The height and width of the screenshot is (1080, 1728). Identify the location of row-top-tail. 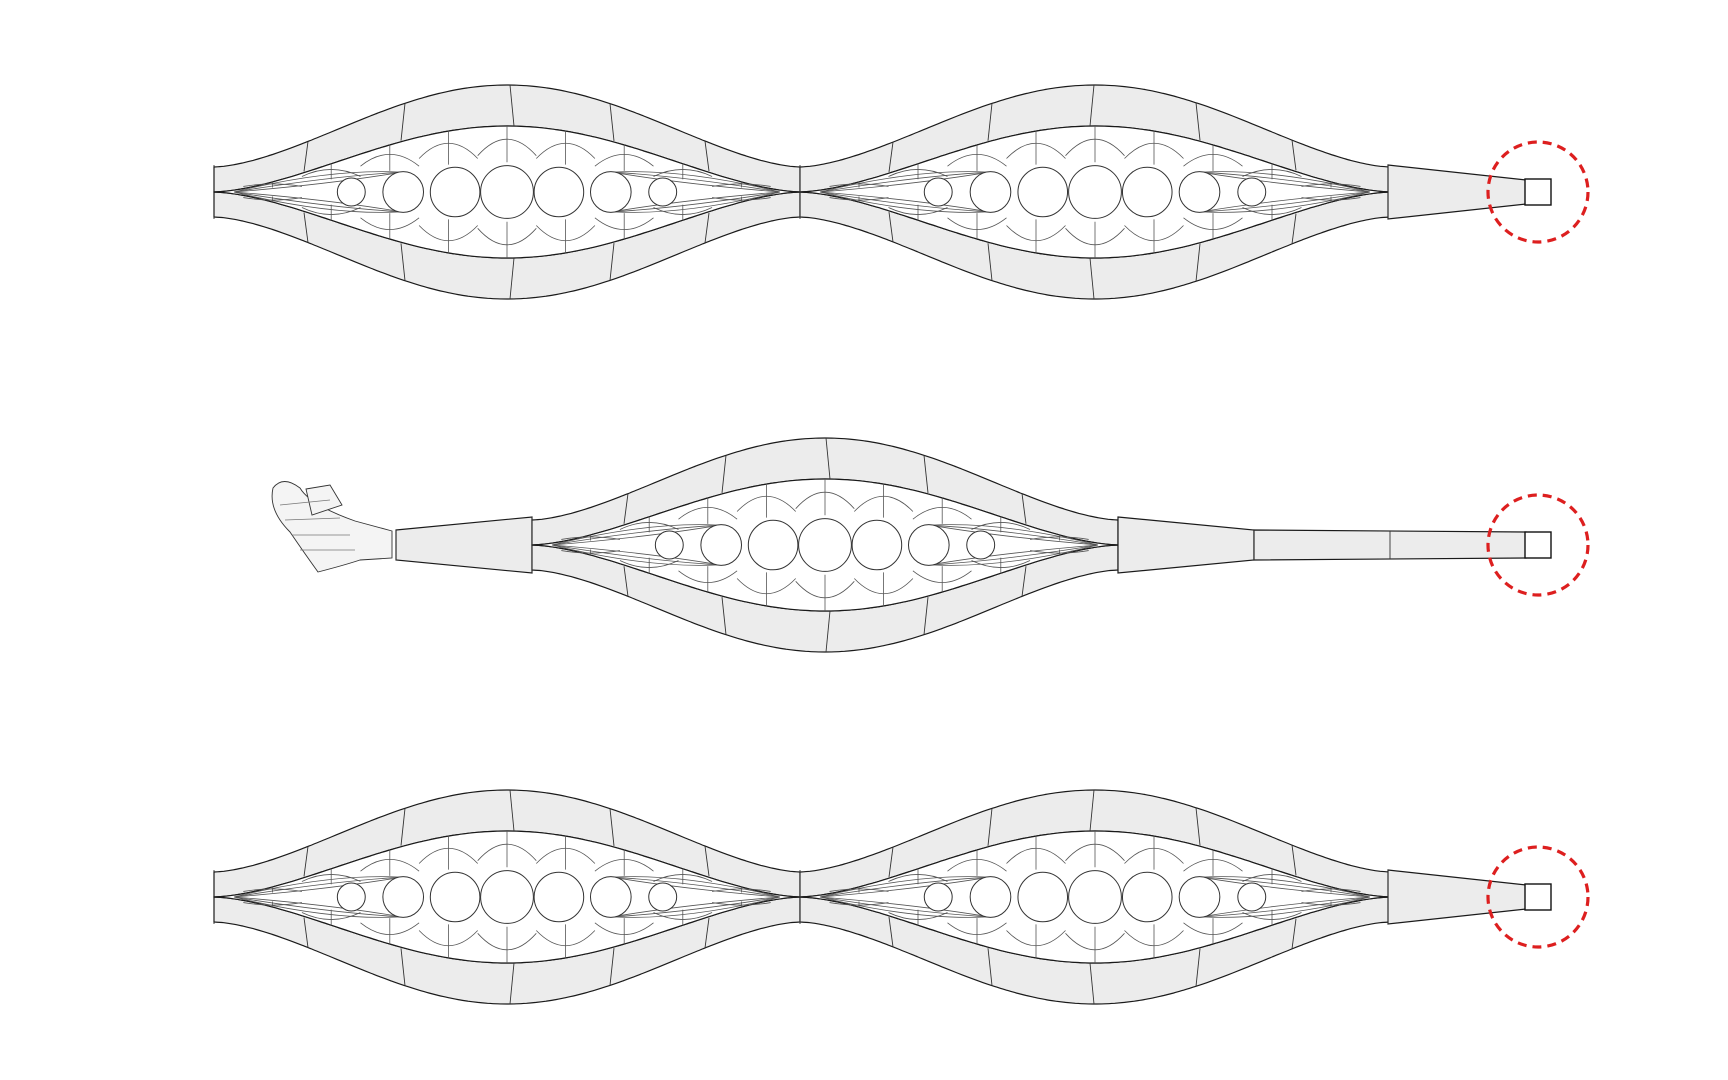
(1457, 192).